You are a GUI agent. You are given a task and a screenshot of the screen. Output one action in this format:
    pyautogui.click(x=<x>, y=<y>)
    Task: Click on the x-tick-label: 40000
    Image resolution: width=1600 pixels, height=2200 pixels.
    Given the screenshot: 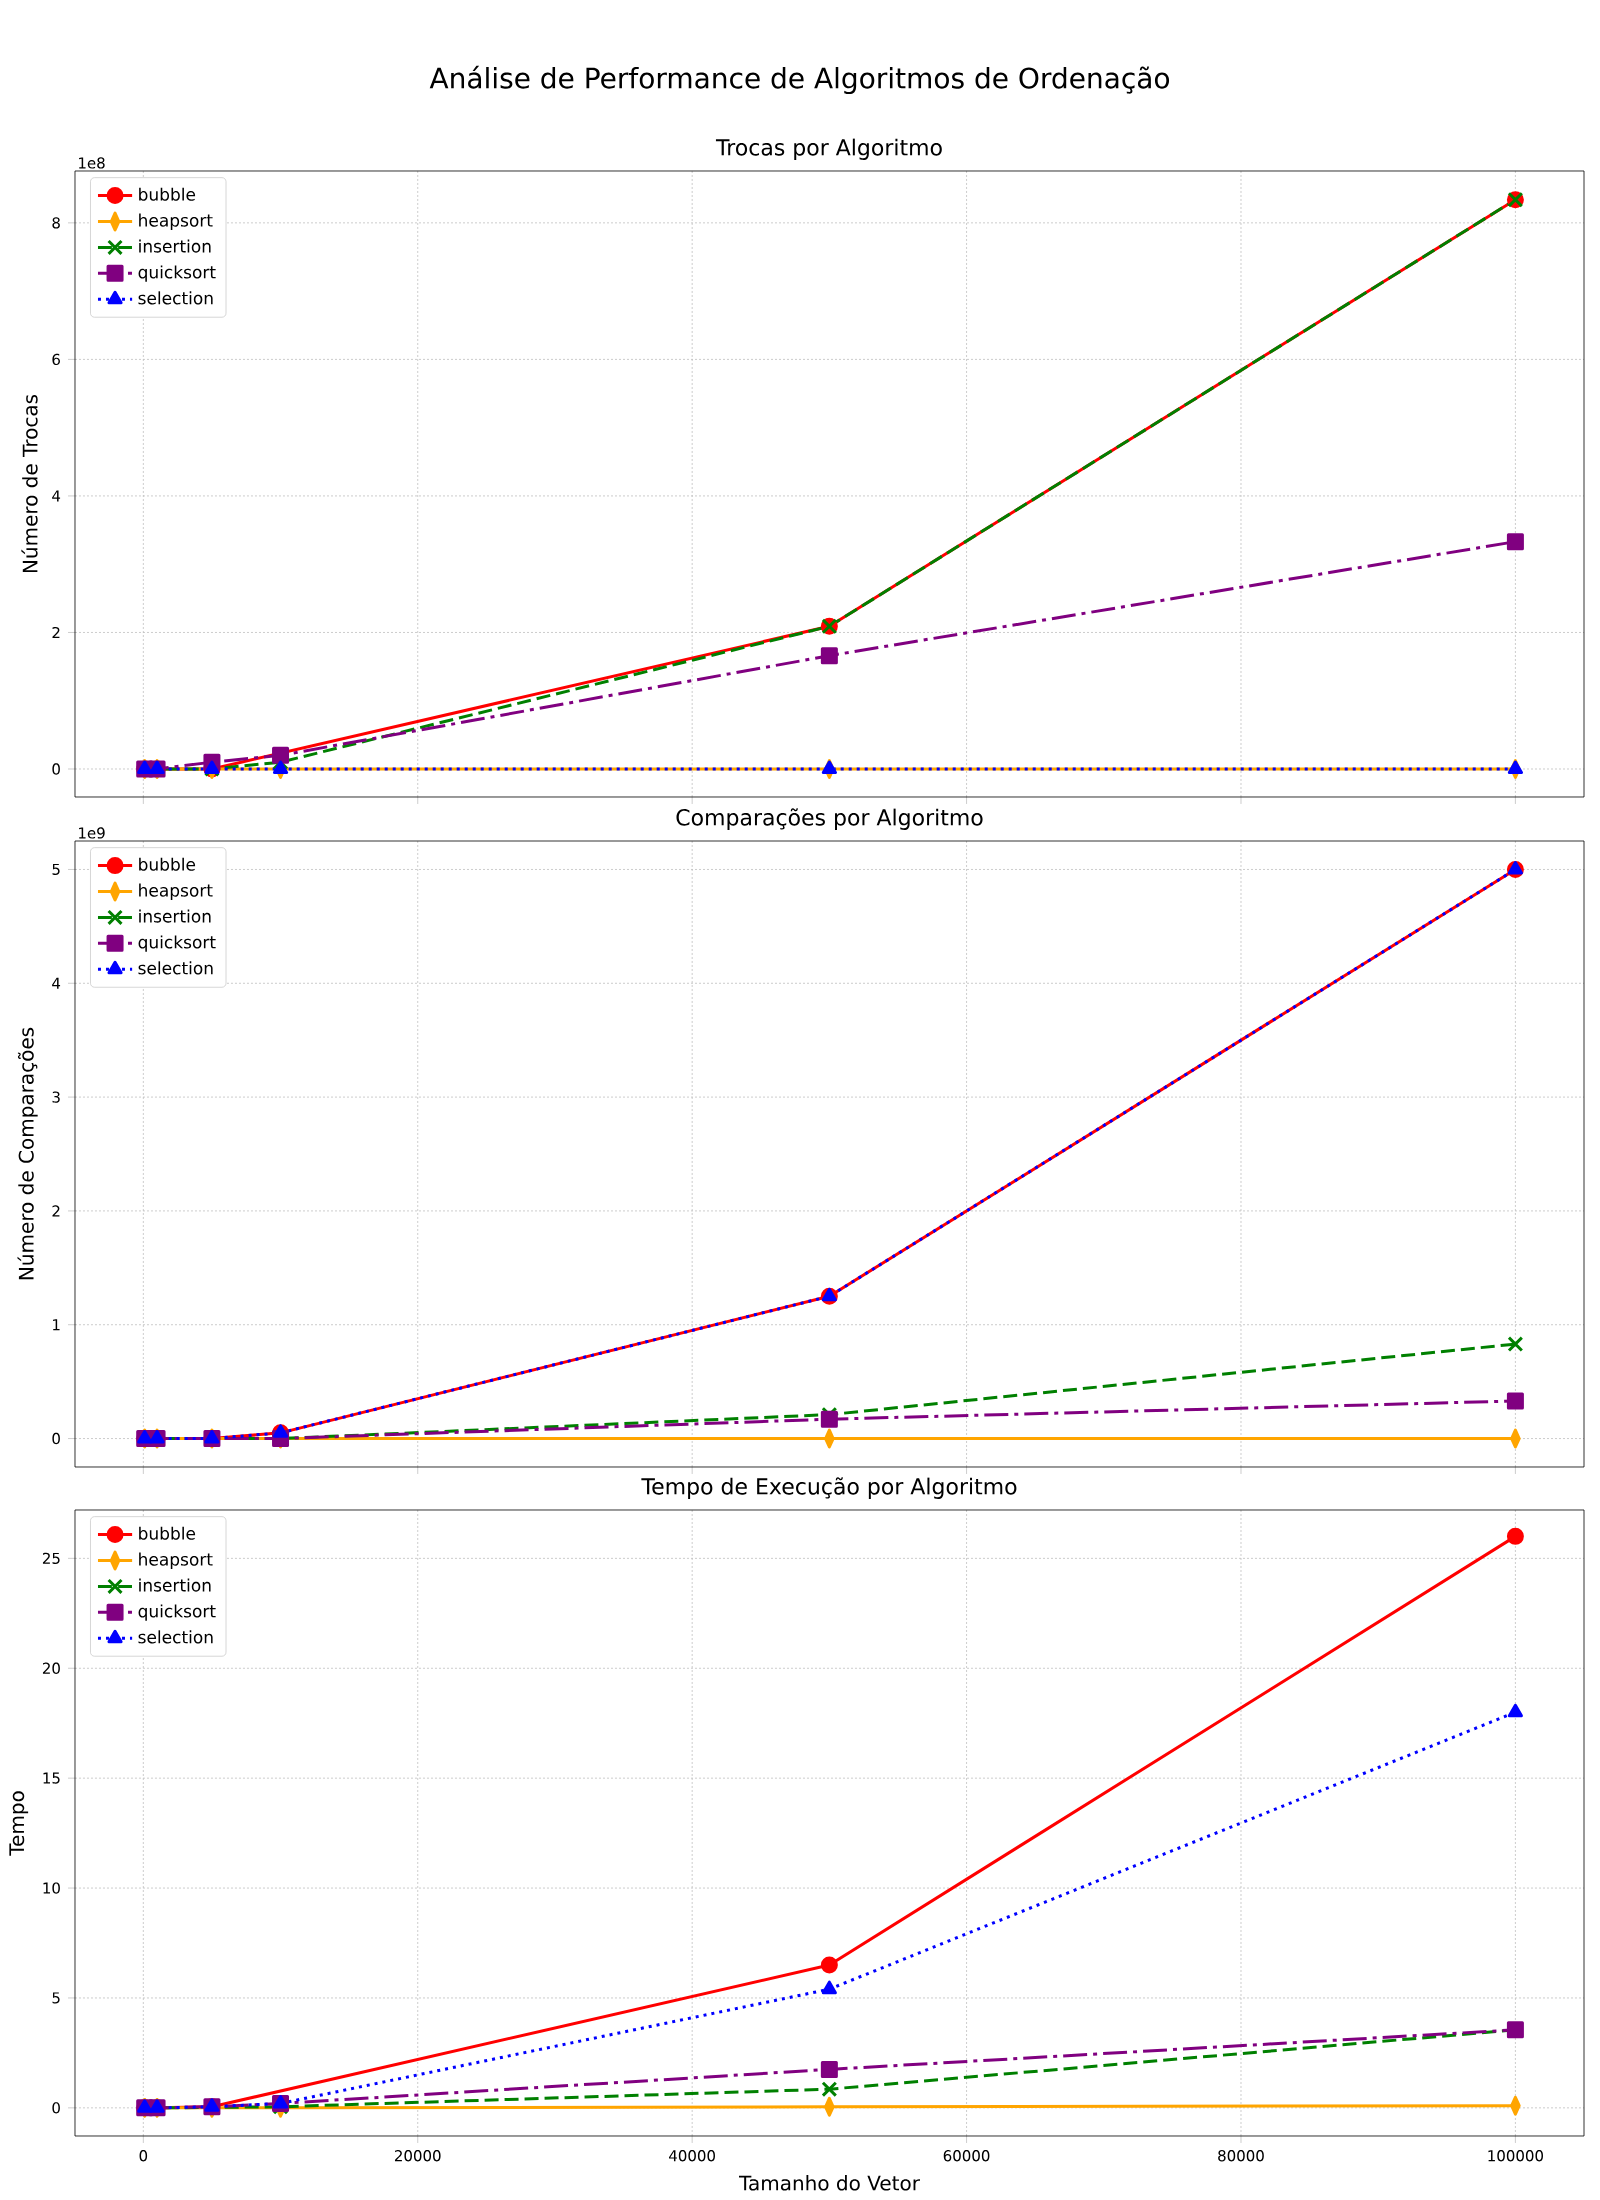 What is the action you would take?
    pyautogui.click(x=692, y=2156)
    